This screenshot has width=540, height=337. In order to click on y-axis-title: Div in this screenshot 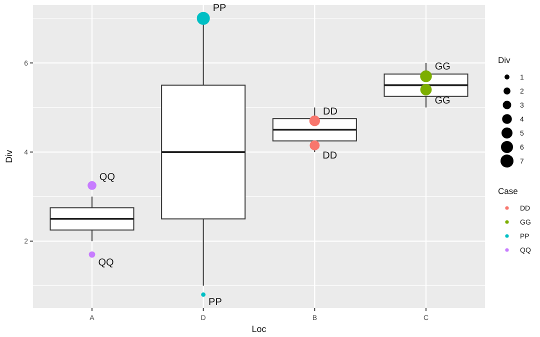, I will do `click(505, 60)`.